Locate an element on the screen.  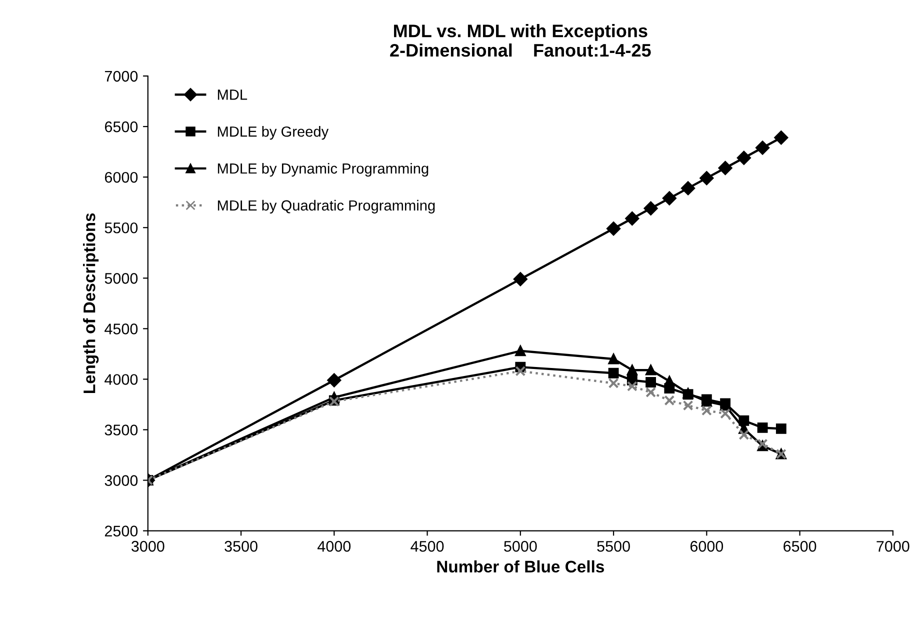
x-tick-label: 5000 is located at coordinates (520, 546).